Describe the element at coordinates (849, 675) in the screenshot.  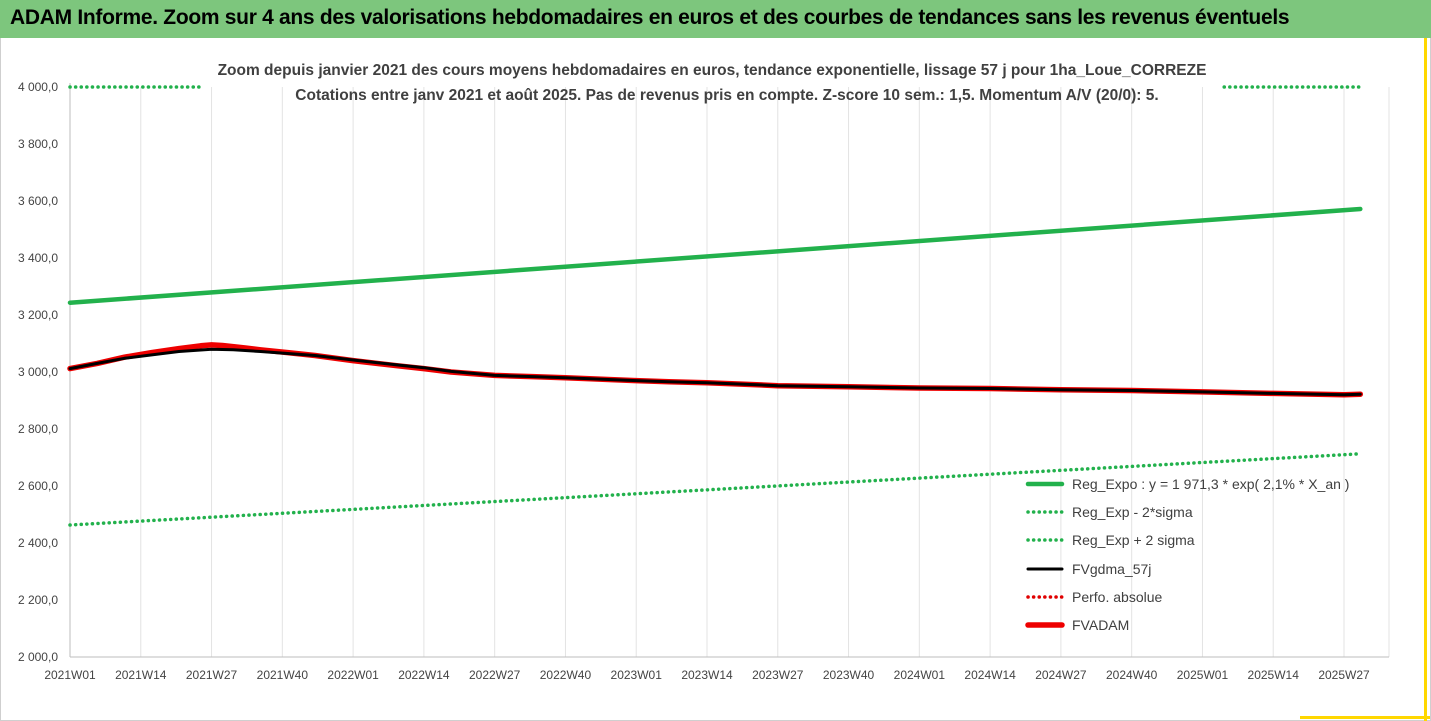
I see `x-tick-label: 2023W40` at that location.